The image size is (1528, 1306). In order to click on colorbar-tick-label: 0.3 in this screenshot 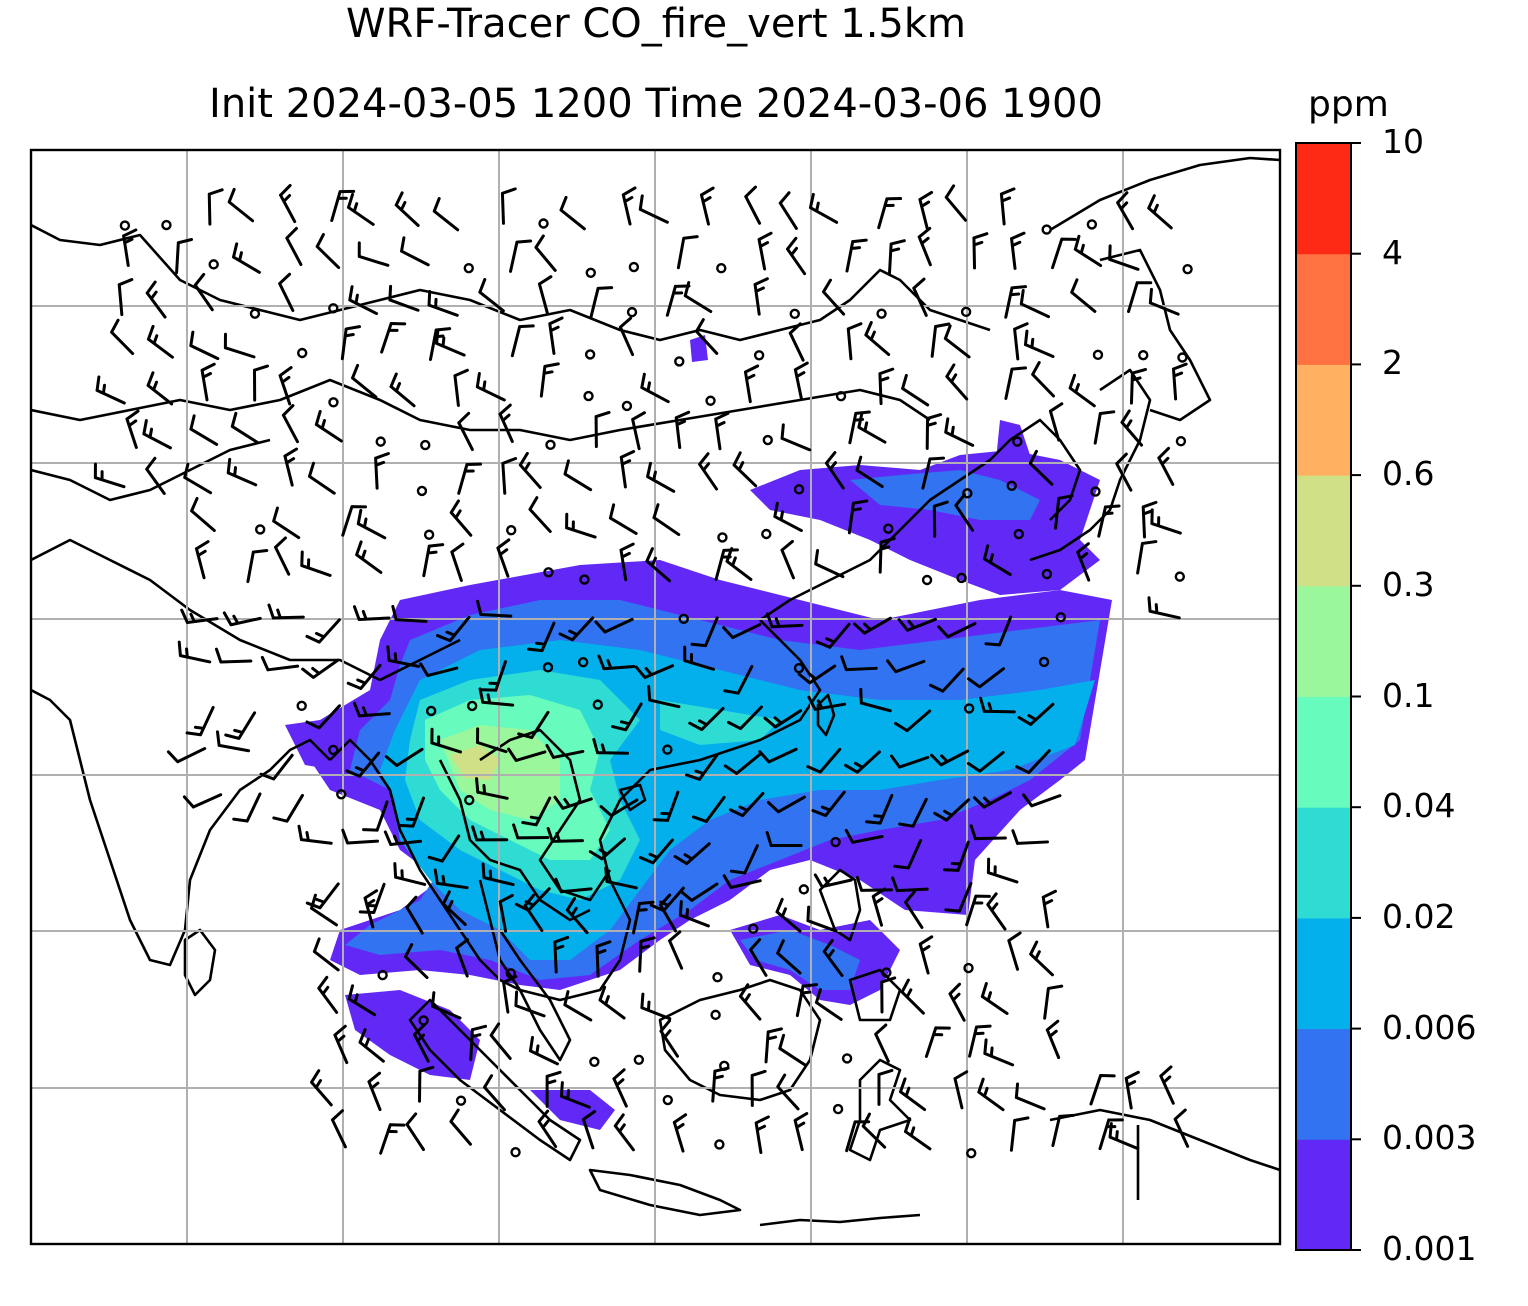, I will do `click(1408, 584)`.